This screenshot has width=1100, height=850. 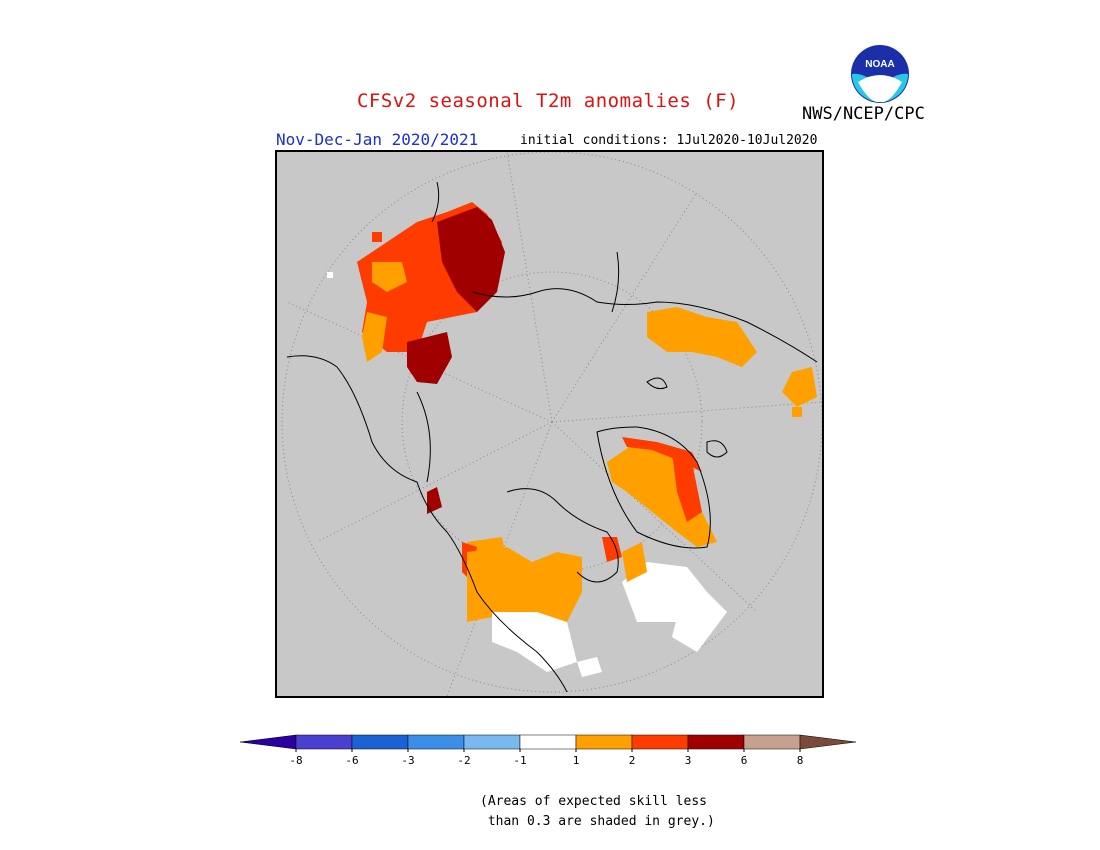 I want to click on color-legend: -8 -6 -3 -2 -1 1 2 3 6 8, so click(x=550, y=752).